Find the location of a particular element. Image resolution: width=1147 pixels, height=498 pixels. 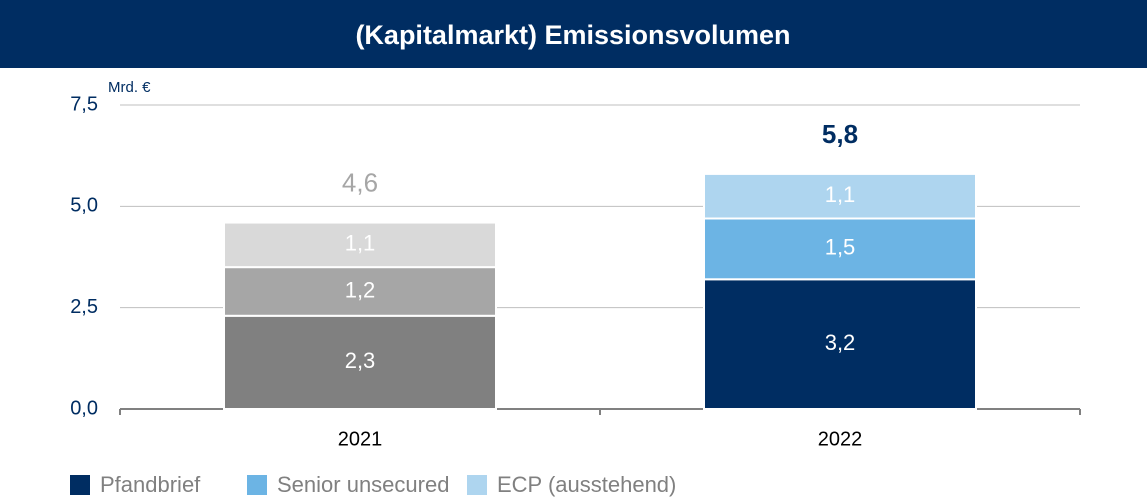

chart-title: (Kapitalmarkt) Emissionsvolumen is located at coordinates (572, 35).